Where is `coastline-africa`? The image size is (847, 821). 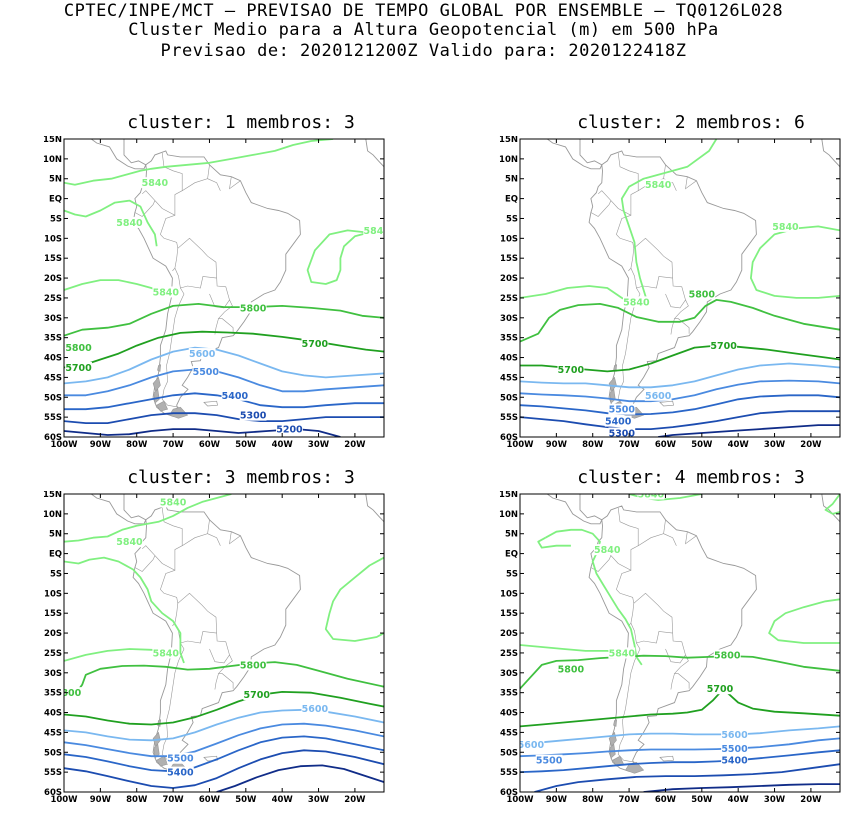 coastline-africa is located at coordinates (374, 153).